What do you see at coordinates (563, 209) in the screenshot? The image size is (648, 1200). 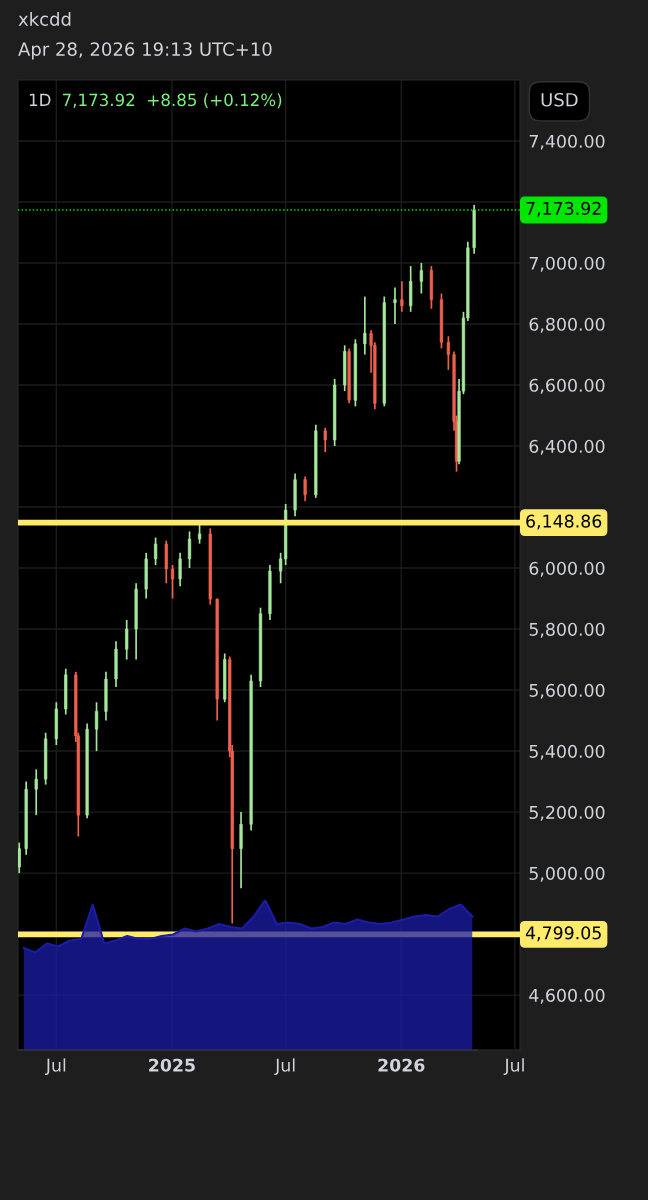 I see `ref-line-label: 7,173.92` at bounding box center [563, 209].